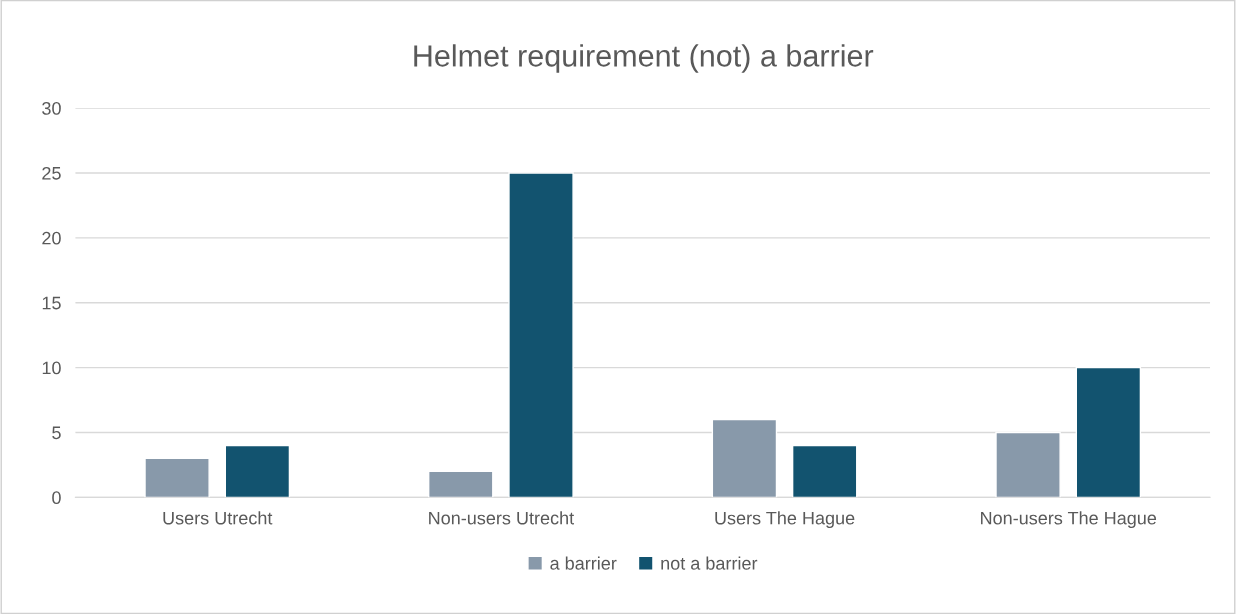 This screenshot has height=614, width=1236. Describe the element at coordinates (644, 58) in the screenshot. I see `chart-title: Helmet requirement (not) a barrier` at that location.